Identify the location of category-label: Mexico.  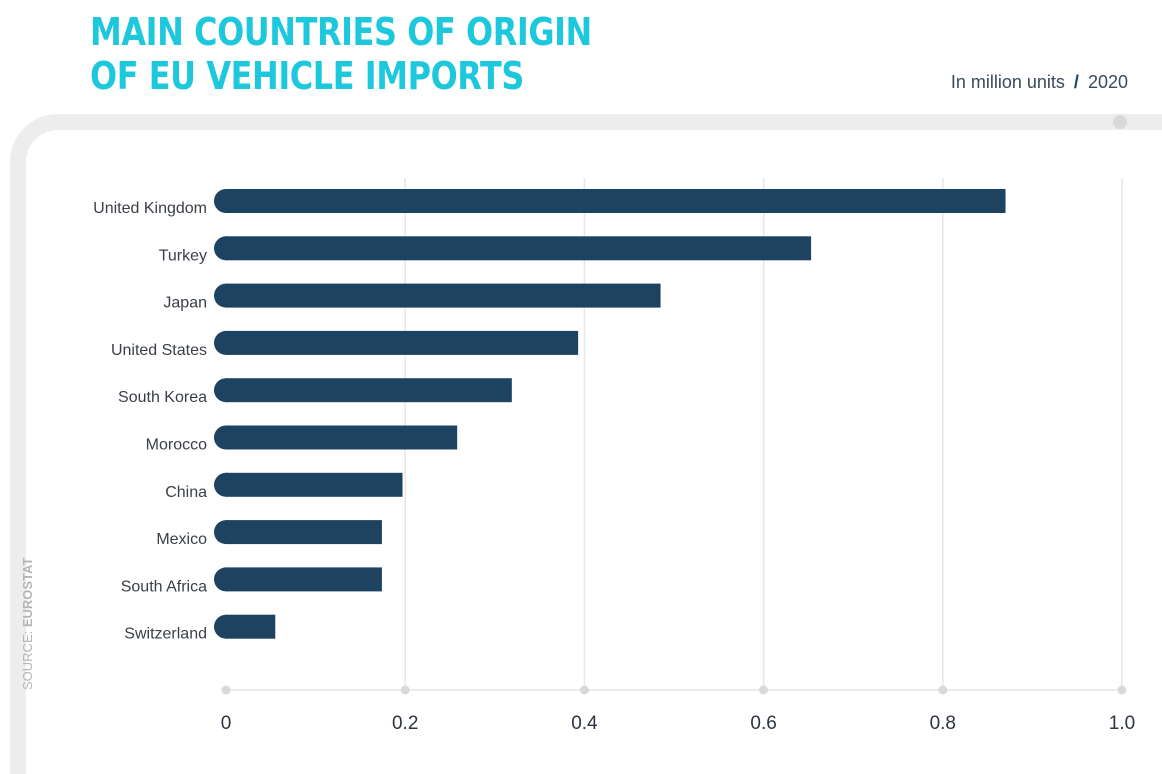
(181, 539).